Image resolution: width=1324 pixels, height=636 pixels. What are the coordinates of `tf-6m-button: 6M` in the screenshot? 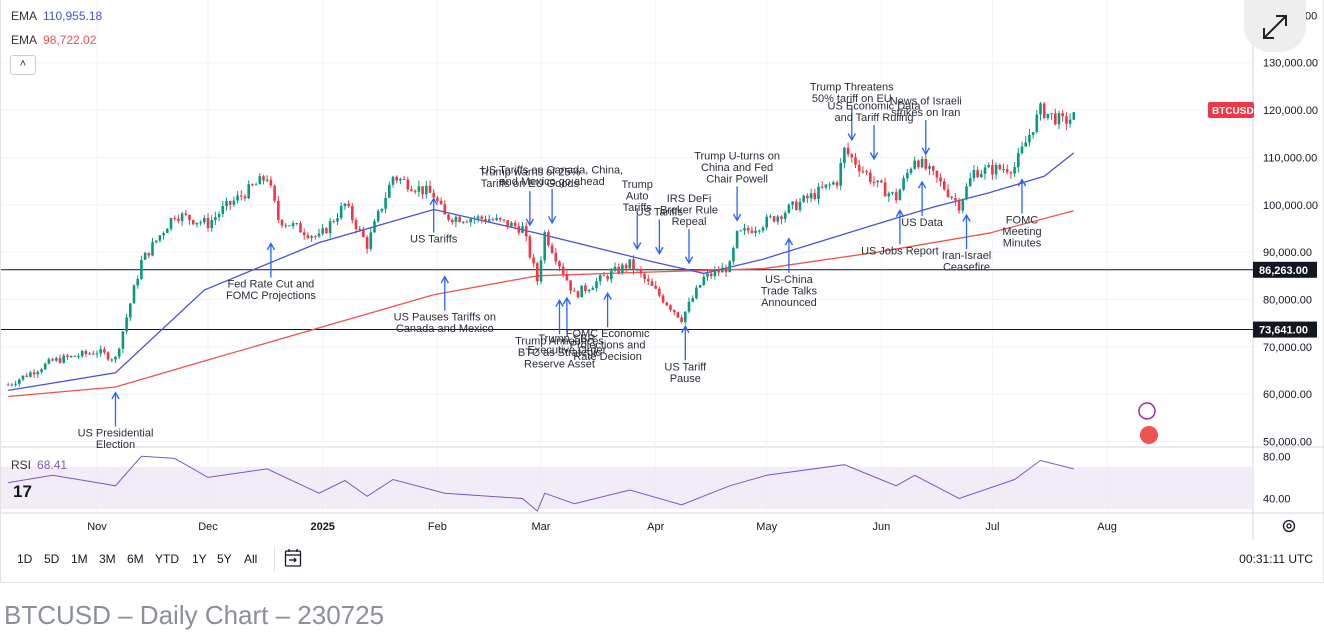 It's located at (135, 559).